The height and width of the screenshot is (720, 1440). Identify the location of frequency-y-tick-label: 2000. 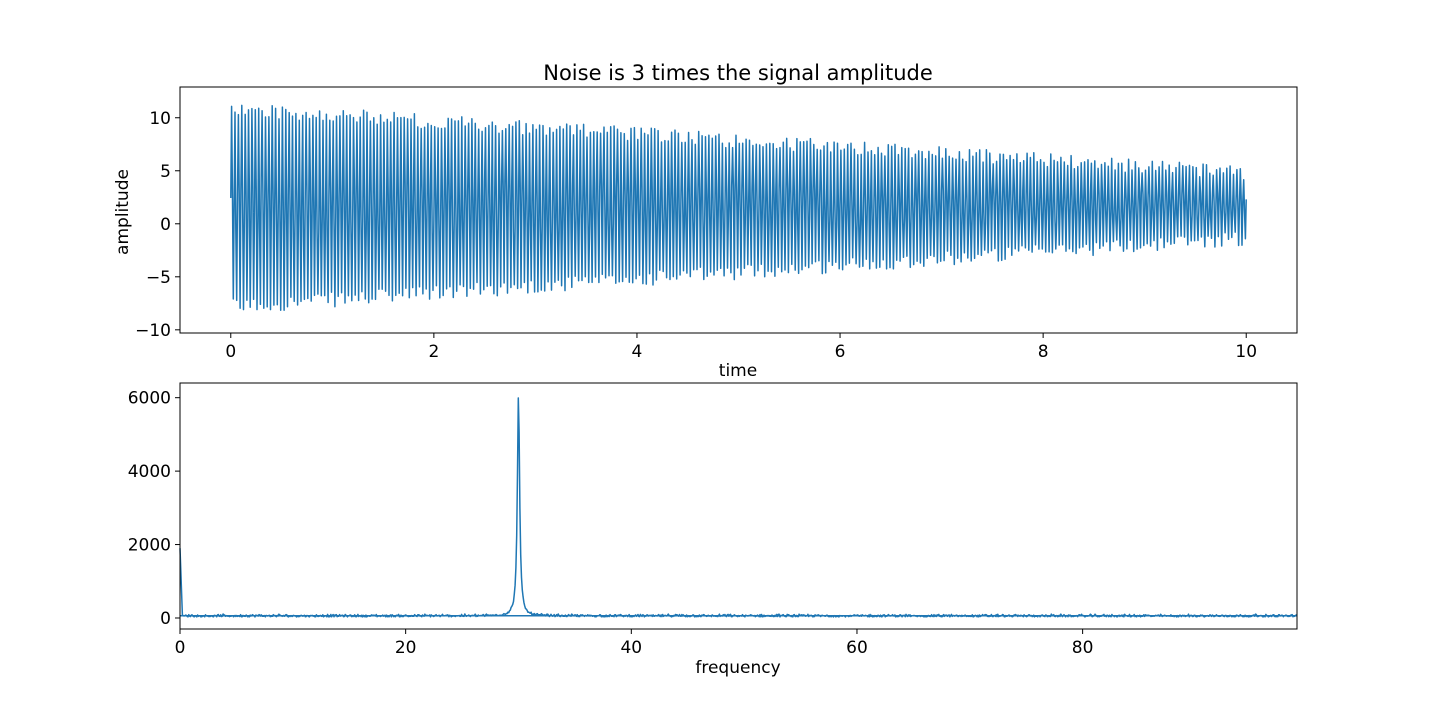
(149, 546).